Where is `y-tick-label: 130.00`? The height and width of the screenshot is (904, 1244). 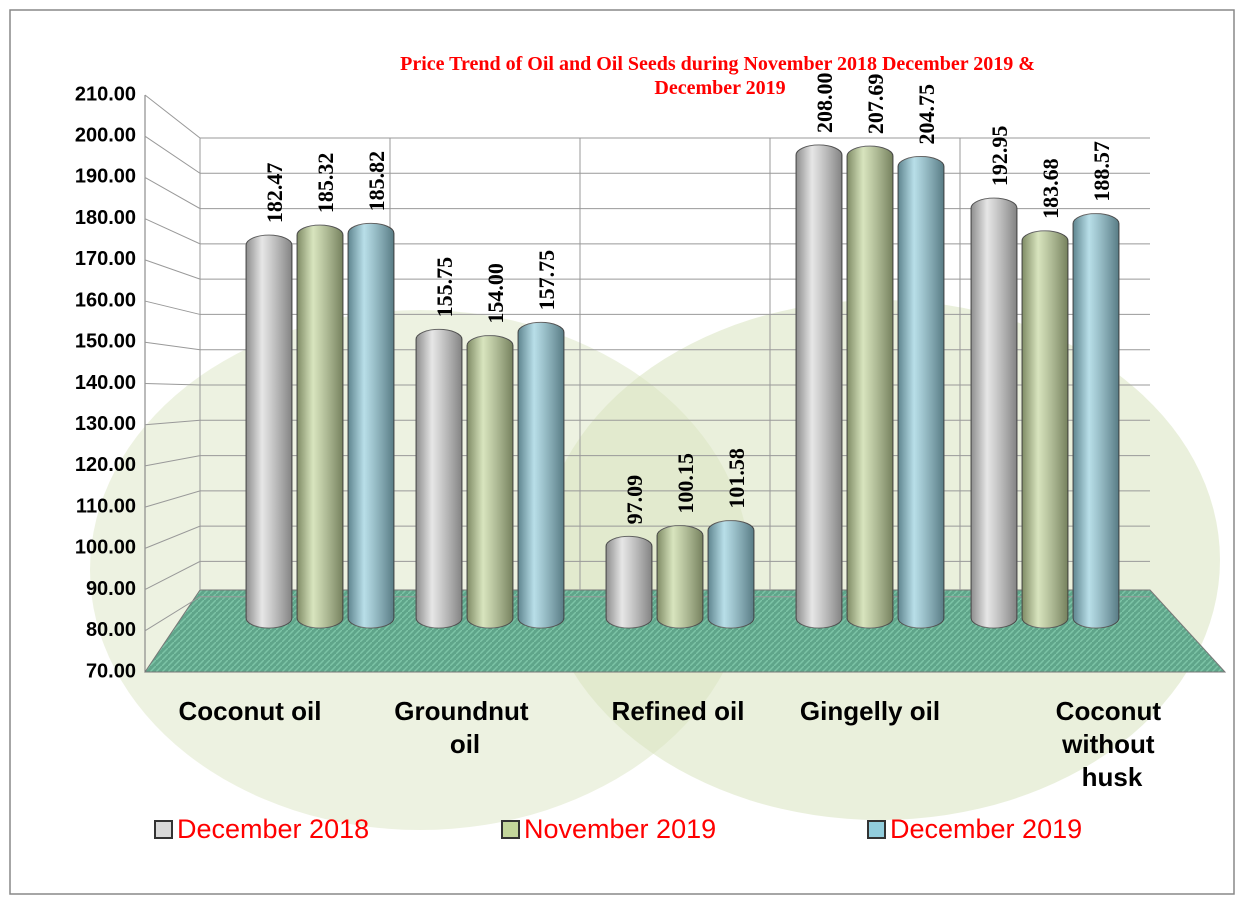
y-tick-label: 130.00 is located at coordinates (105, 424).